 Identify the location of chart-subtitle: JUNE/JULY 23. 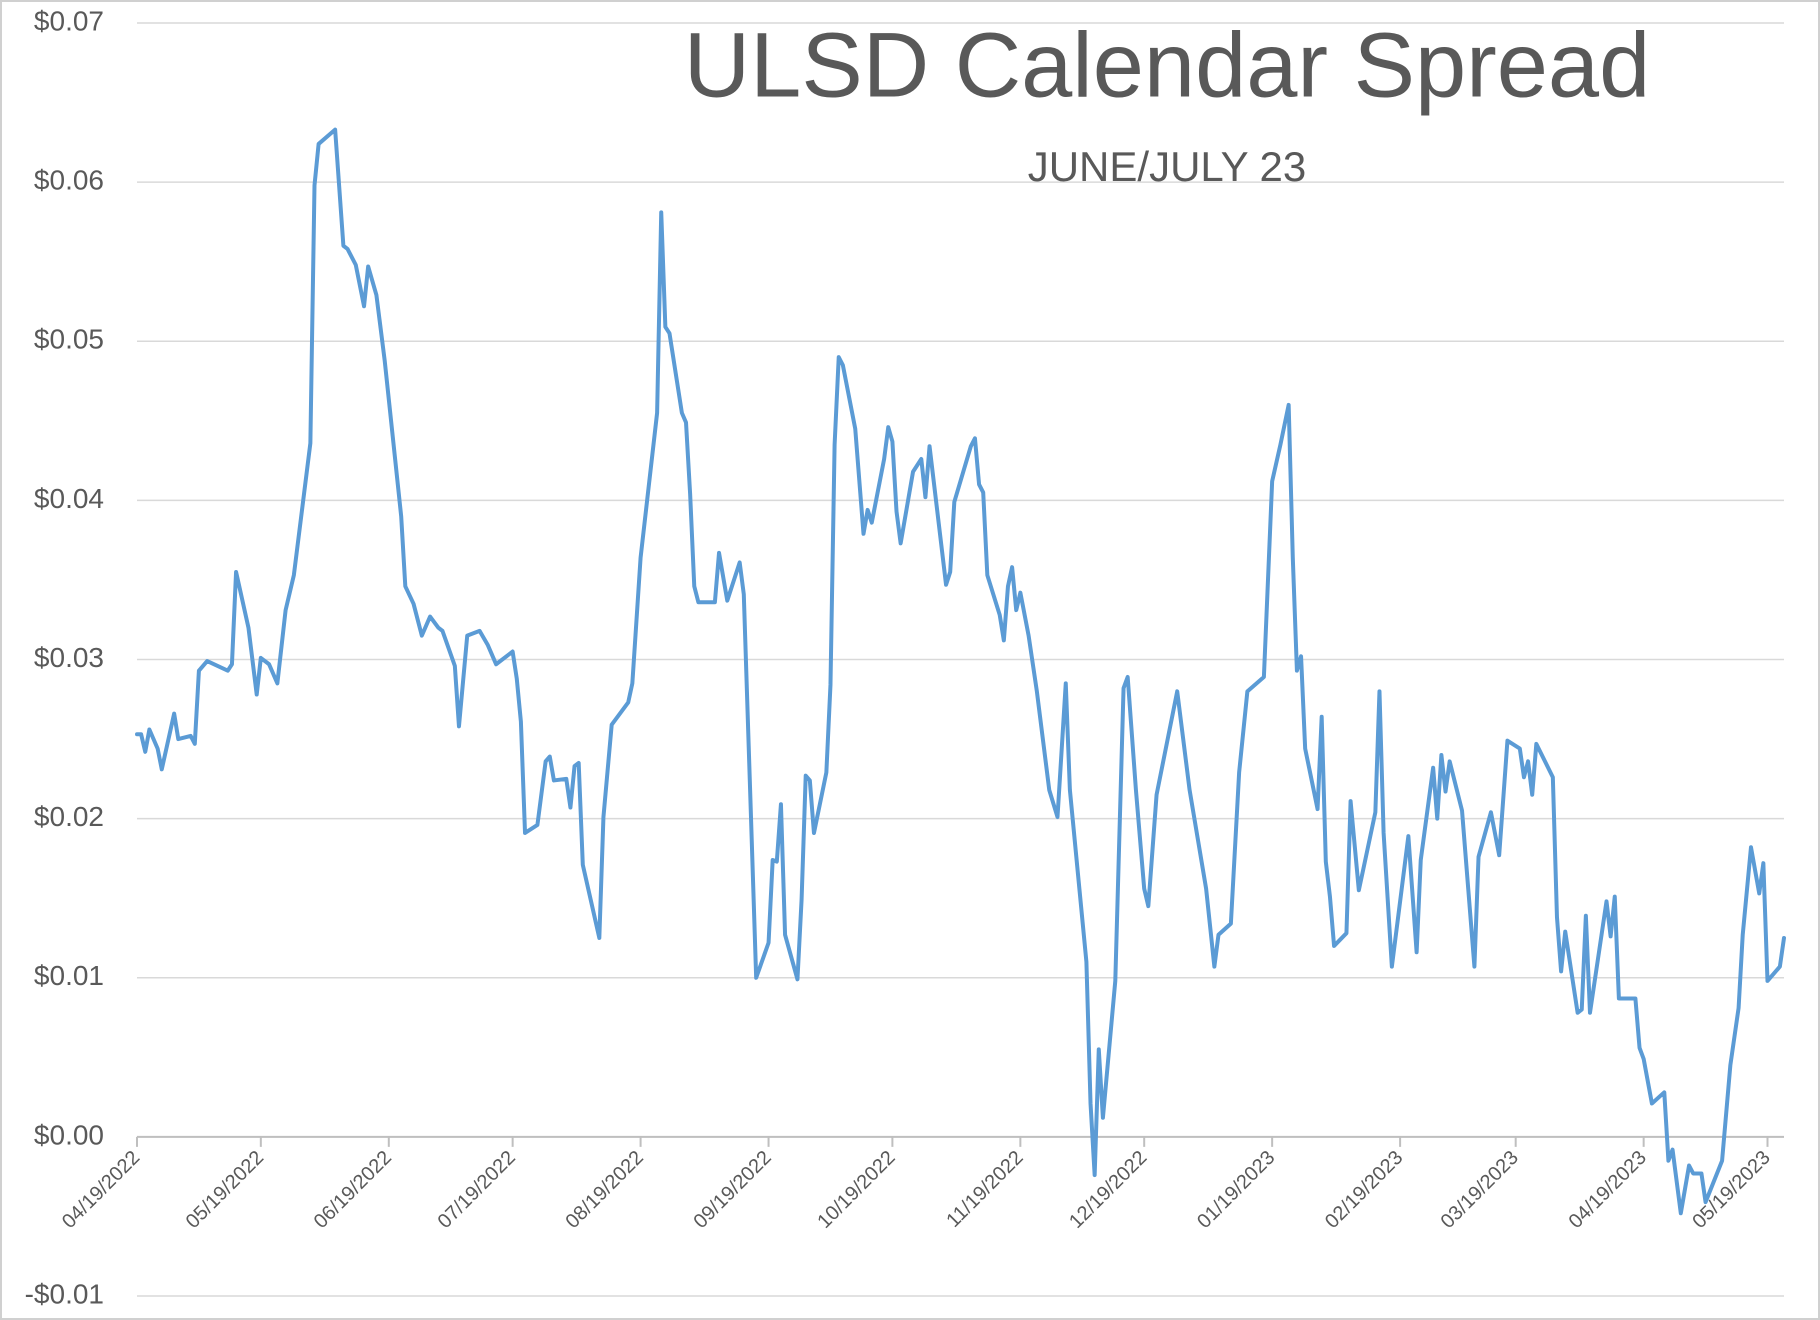
(1167, 166).